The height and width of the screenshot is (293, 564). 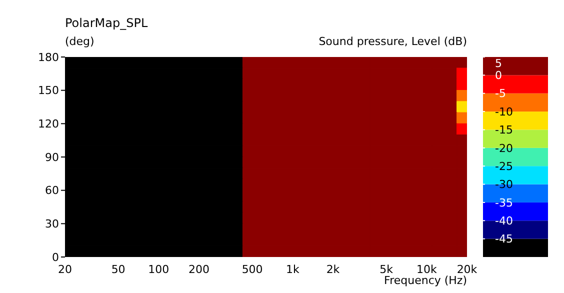 What do you see at coordinates (252, 269) in the screenshot?
I see `x-tick-label: 500` at bounding box center [252, 269].